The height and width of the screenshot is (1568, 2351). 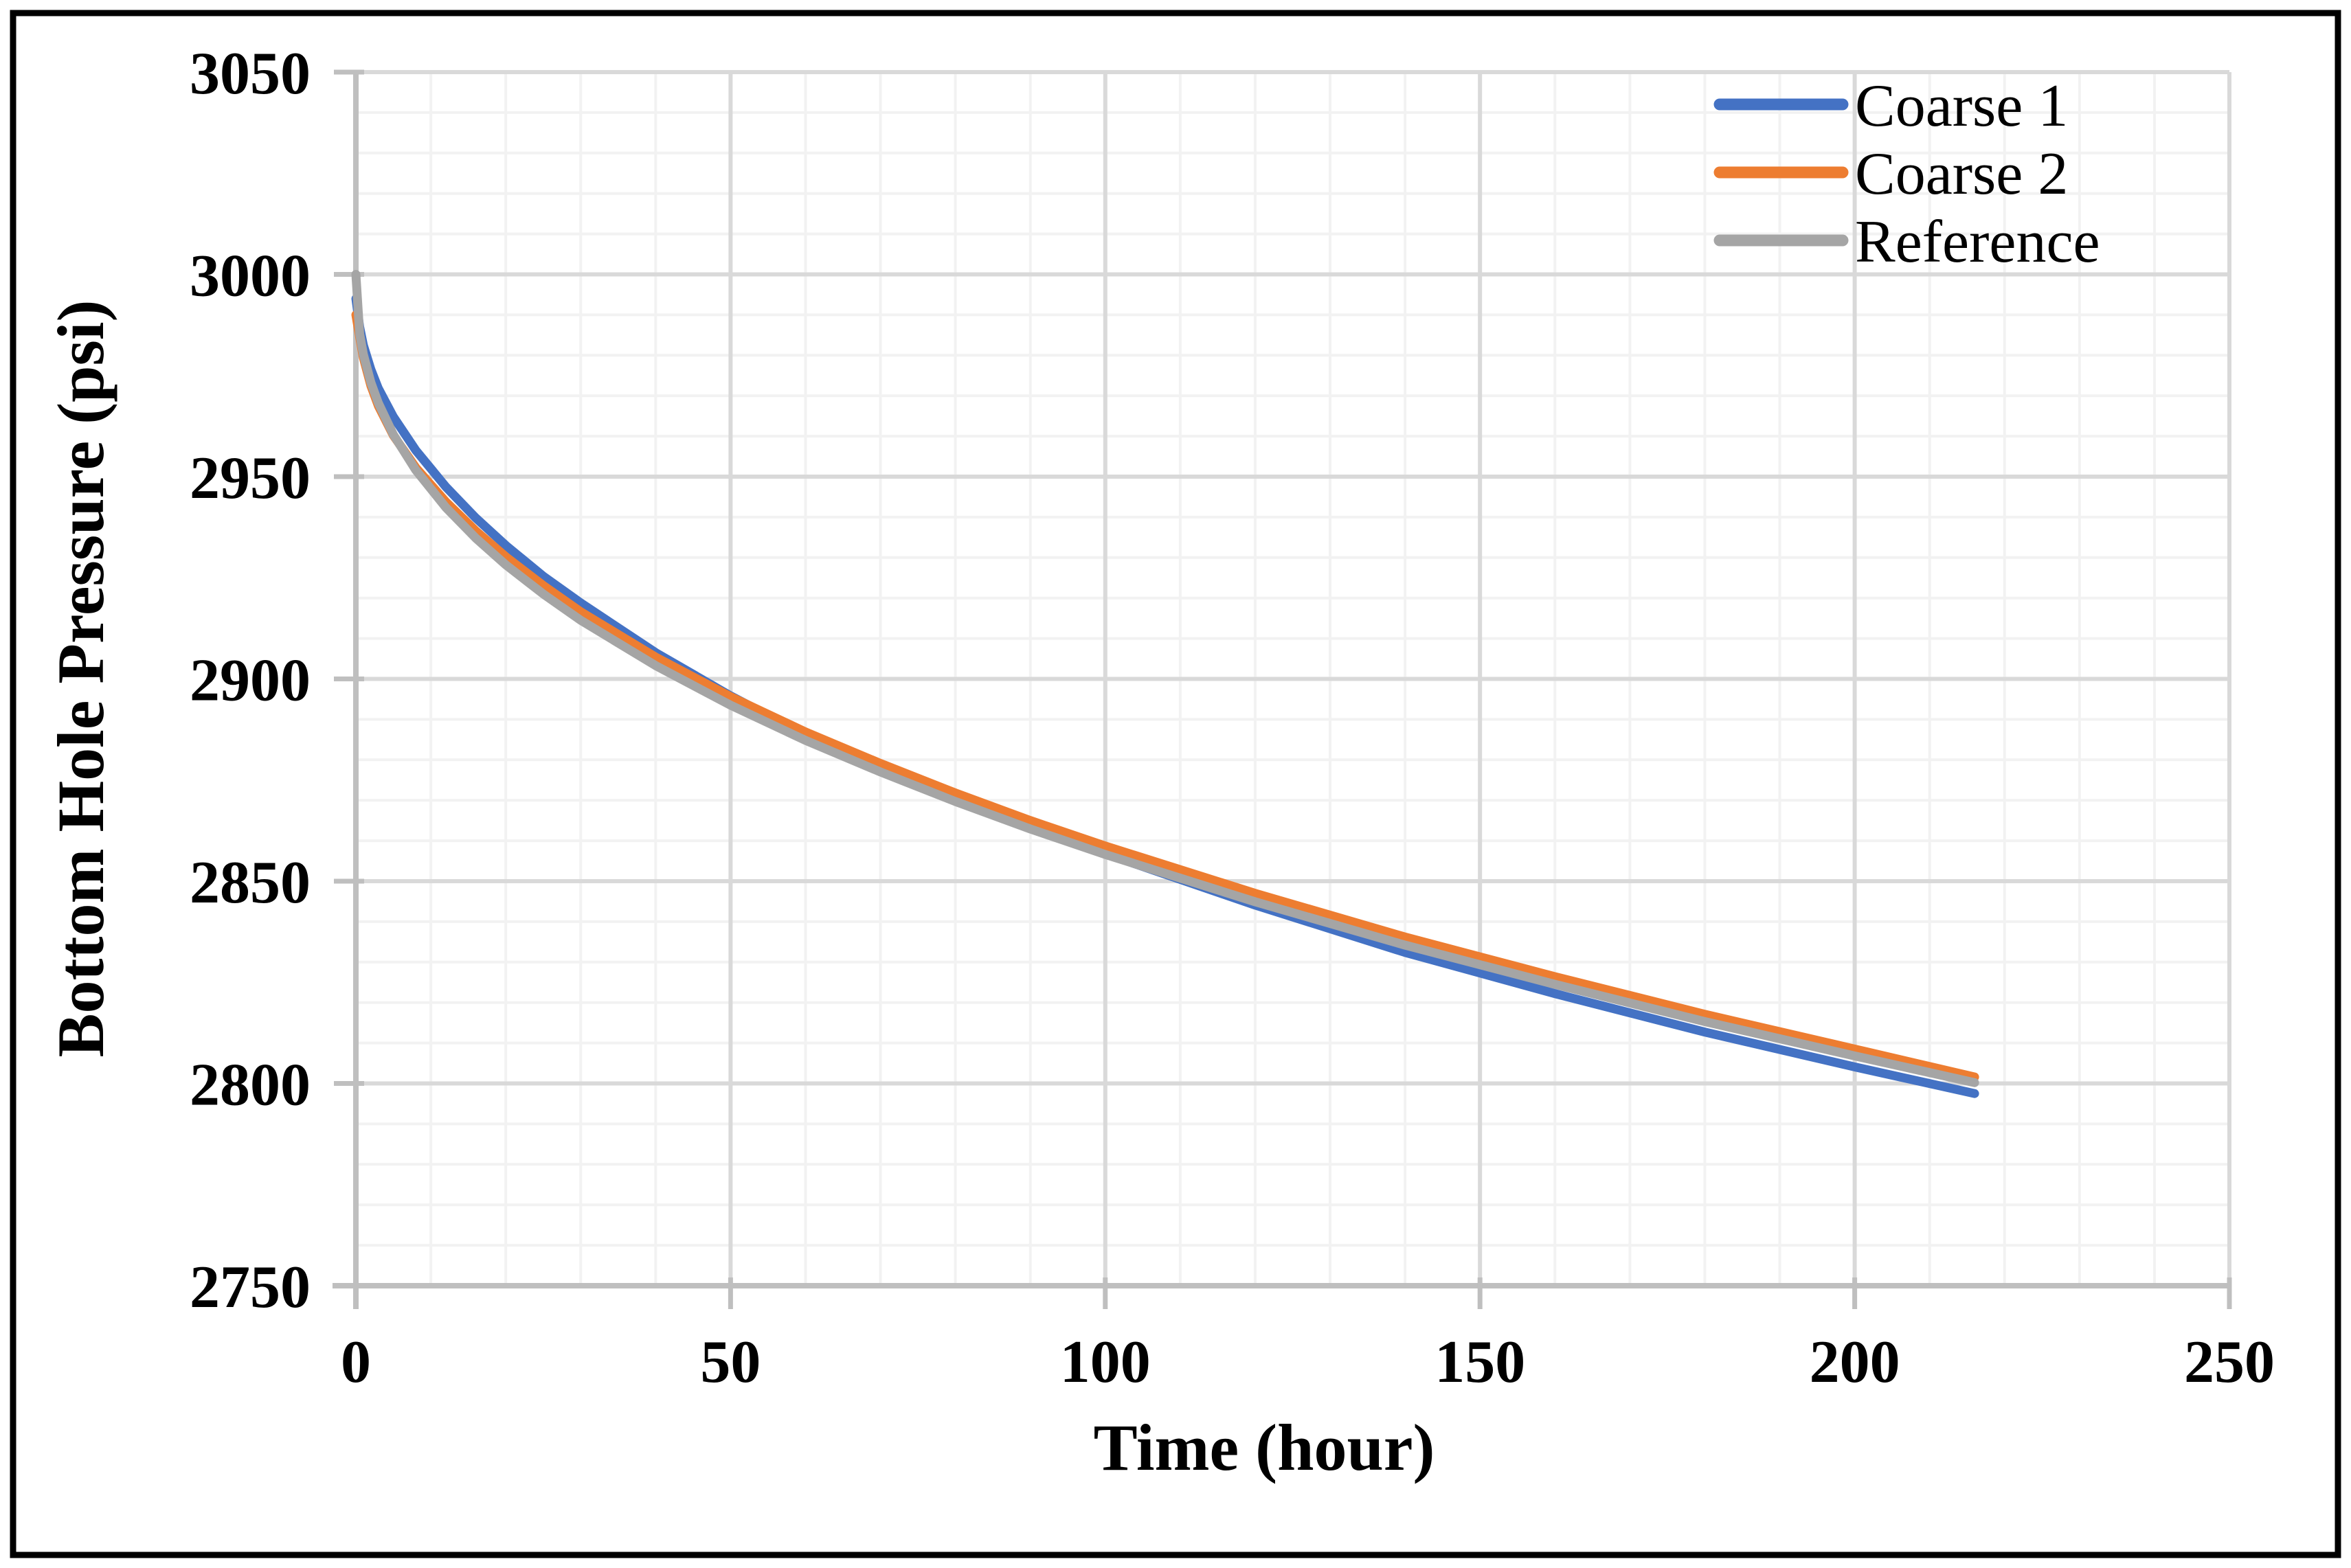 I want to click on y-tick-label: 3000, so click(x=250, y=276).